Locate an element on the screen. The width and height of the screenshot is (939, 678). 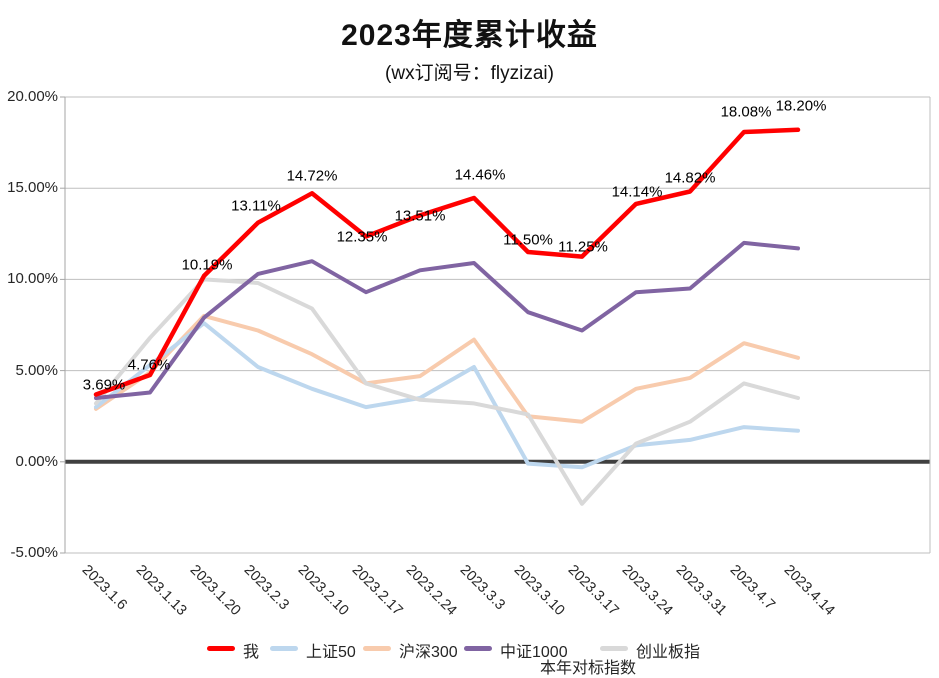
y-tick-label: 20.00% is located at coordinates (32, 96).